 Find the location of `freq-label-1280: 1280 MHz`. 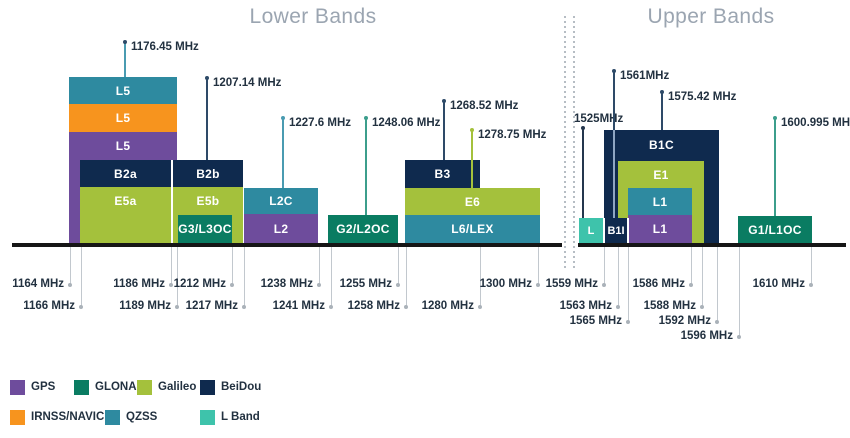

freq-label-1280: 1280 MHz is located at coordinates (447, 306).